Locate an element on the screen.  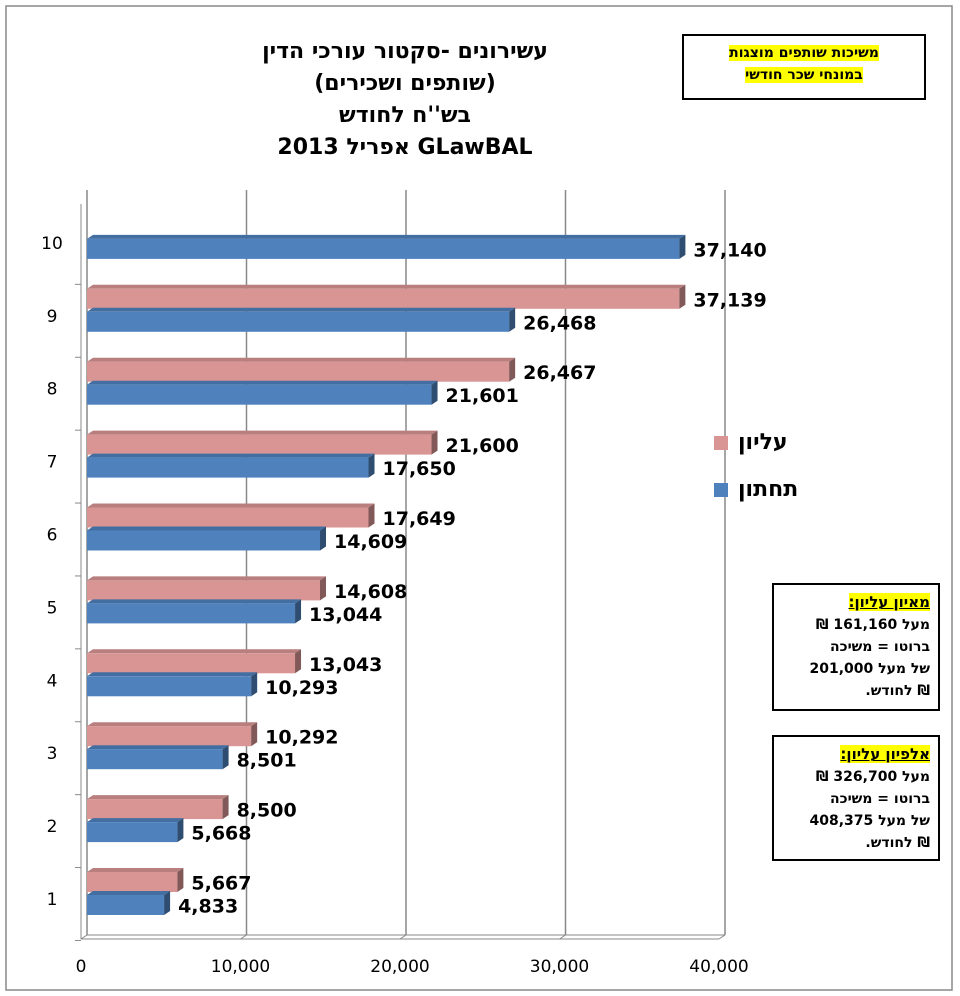
data-label: 37,139 is located at coordinates (729, 300).